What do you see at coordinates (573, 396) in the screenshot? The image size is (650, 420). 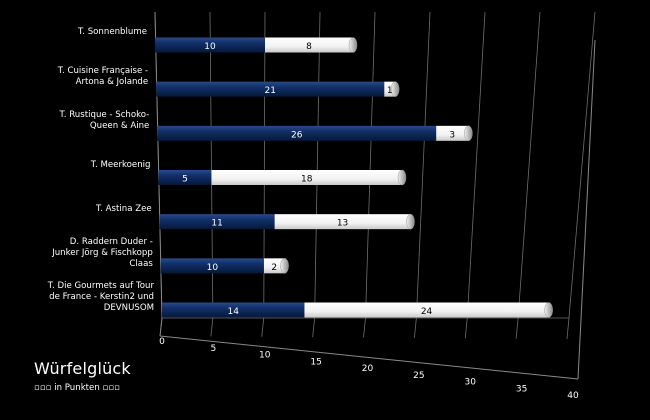 I see `x-tick-label: 40` at bounding box center [573, 396].